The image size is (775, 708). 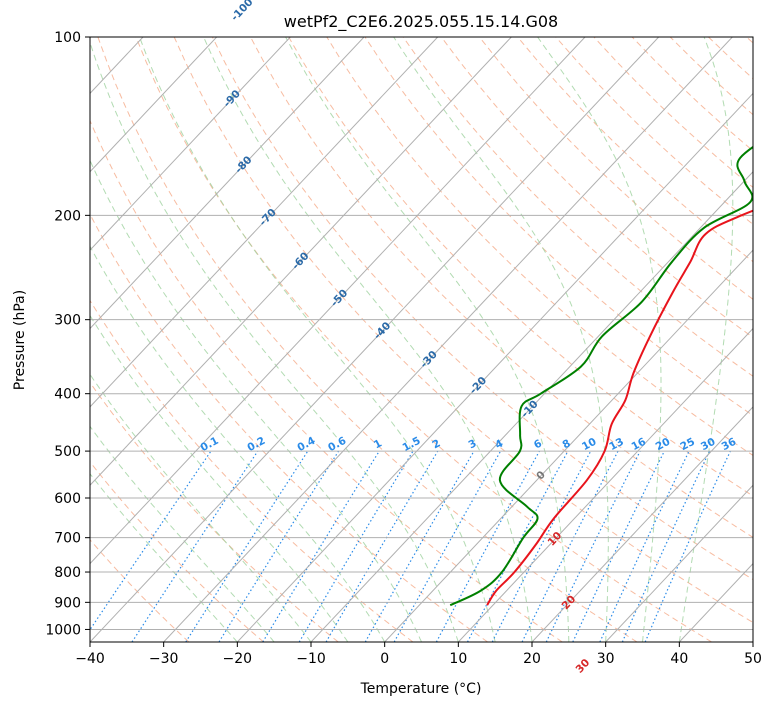 What do you see at coordinates (679, 659) in the screenshot?
I see `x-tick-label: 40` at bounding box center [679, 659].